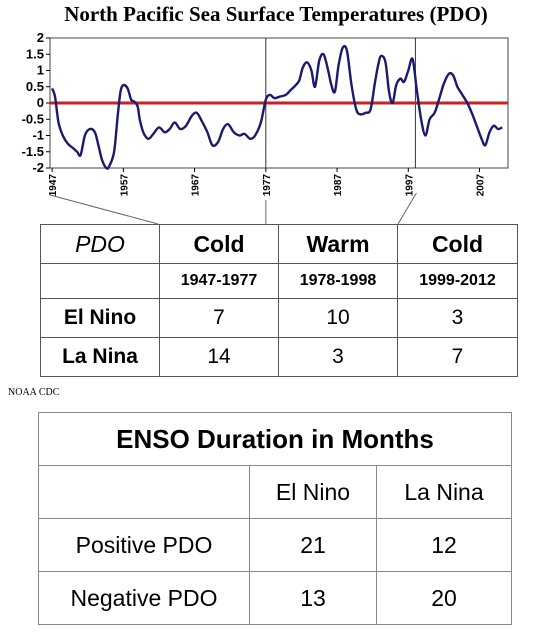 The width and height of the screenshot is (552, 640). I want to click on x-tick-label: 1987, so click(338, 185).